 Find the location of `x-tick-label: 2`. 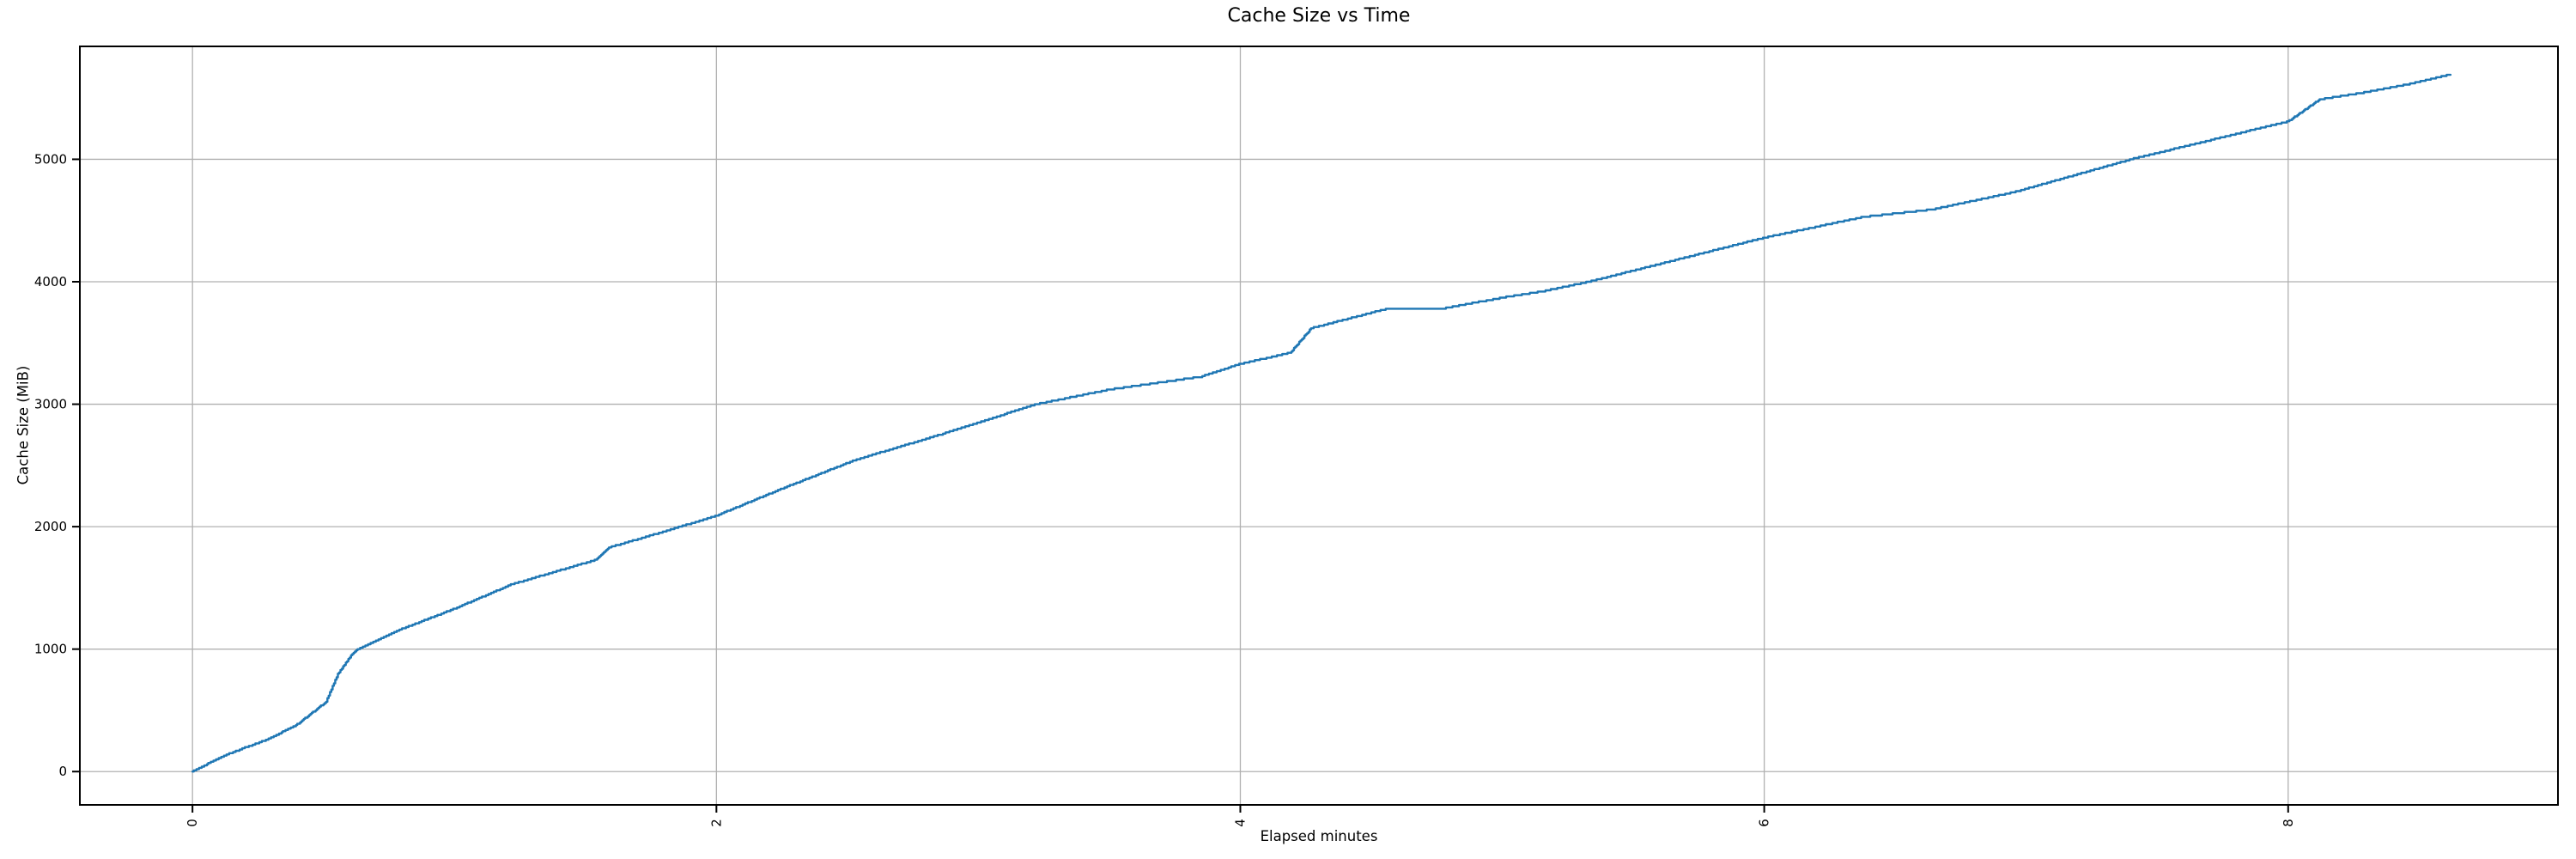

x-tick-label: 2 is located at coordinates (716, 823).